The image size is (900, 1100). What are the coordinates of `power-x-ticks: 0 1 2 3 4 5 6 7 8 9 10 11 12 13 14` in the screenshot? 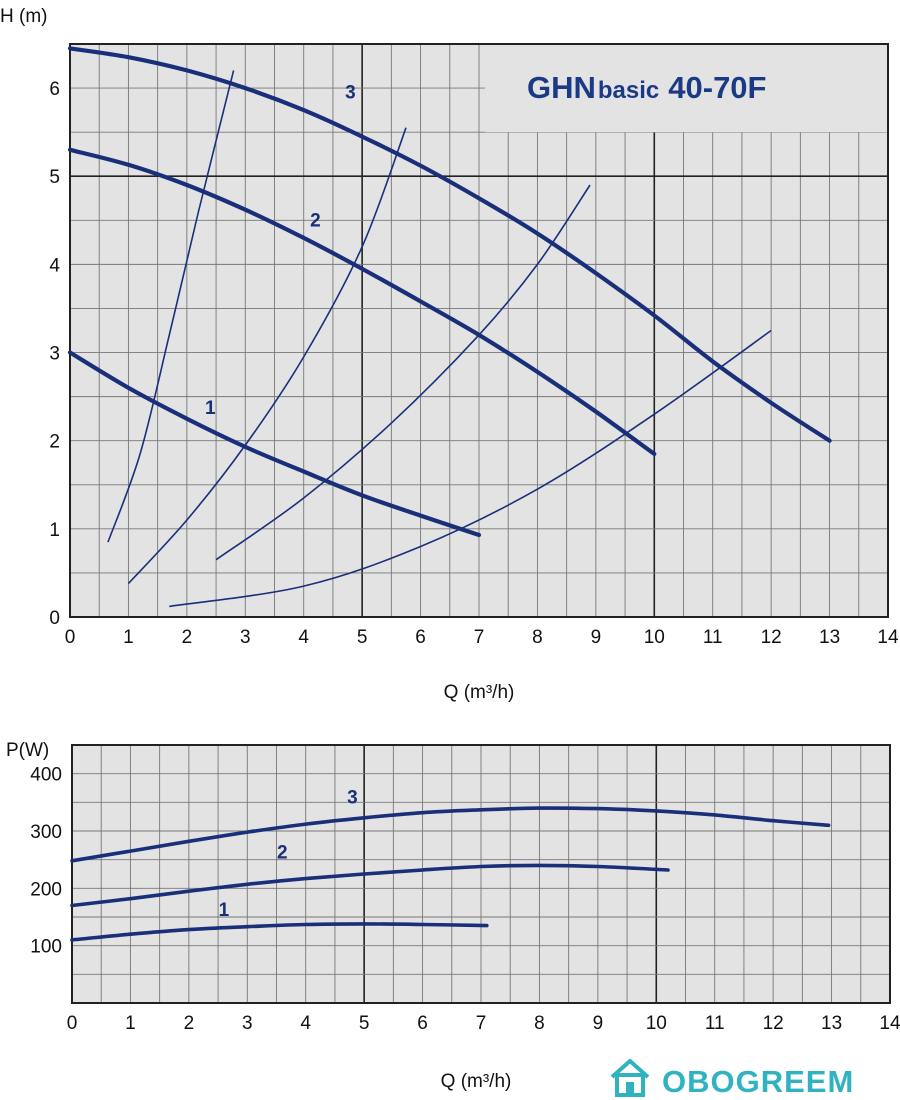 It's located at (483, 1023).